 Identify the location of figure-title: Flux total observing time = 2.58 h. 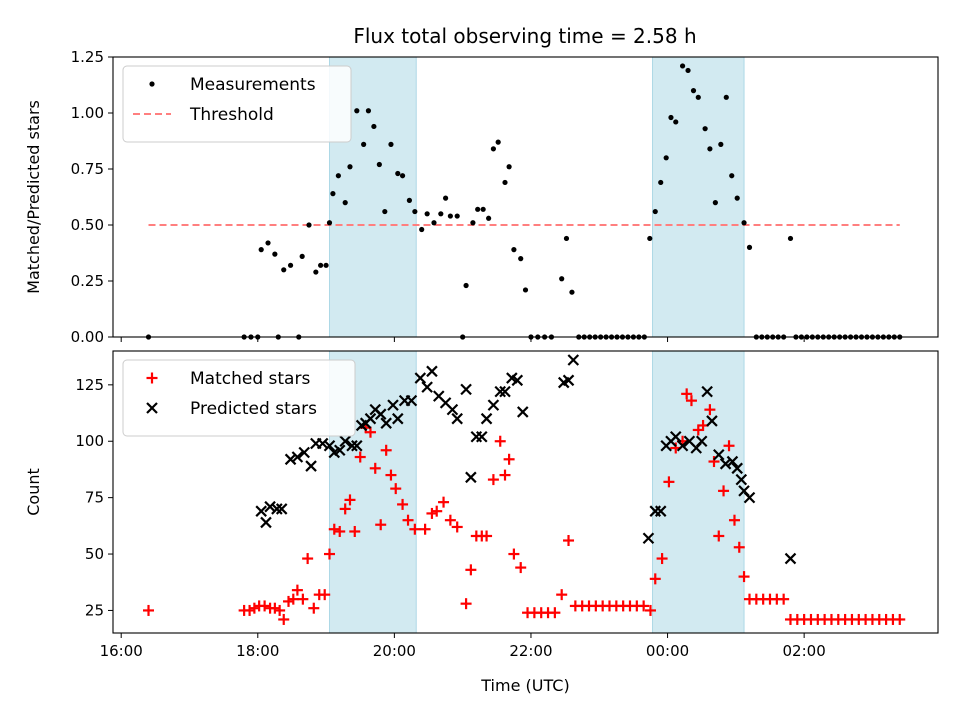
(524, 36).